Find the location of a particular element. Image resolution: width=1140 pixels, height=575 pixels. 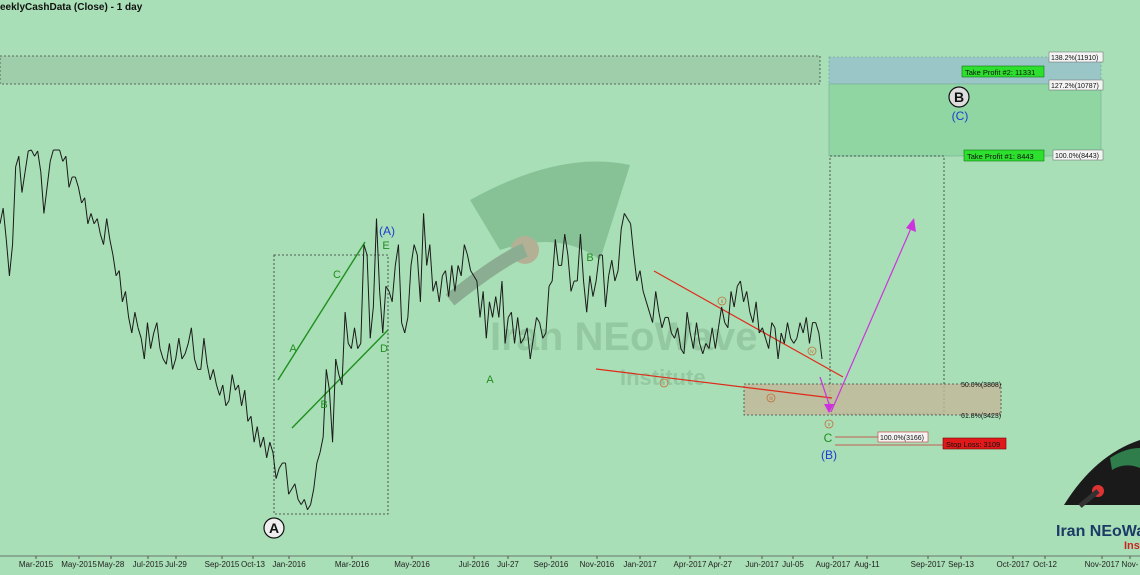

wave-label: iii is located at coordinates (770, 399).